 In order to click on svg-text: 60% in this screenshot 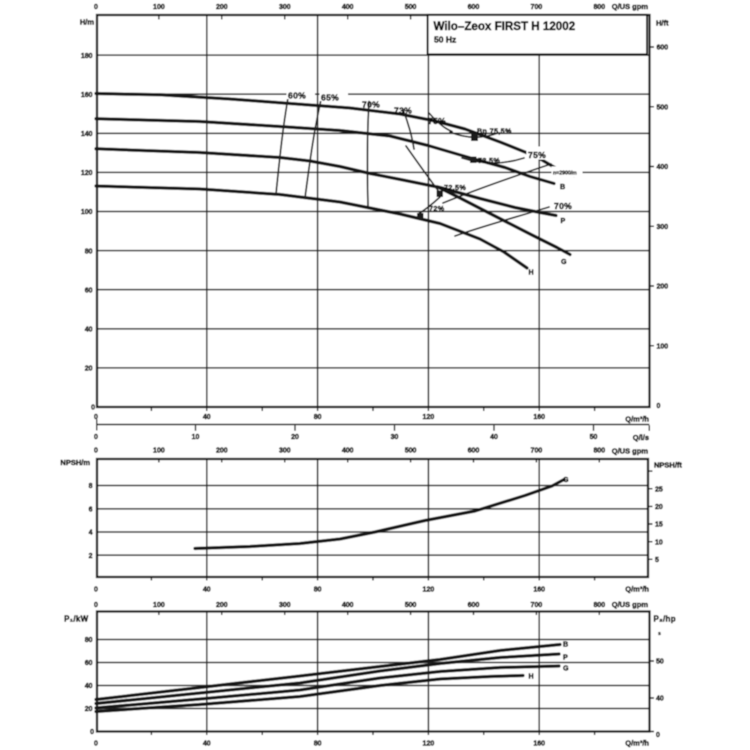, I will do `click(297, 96)`.